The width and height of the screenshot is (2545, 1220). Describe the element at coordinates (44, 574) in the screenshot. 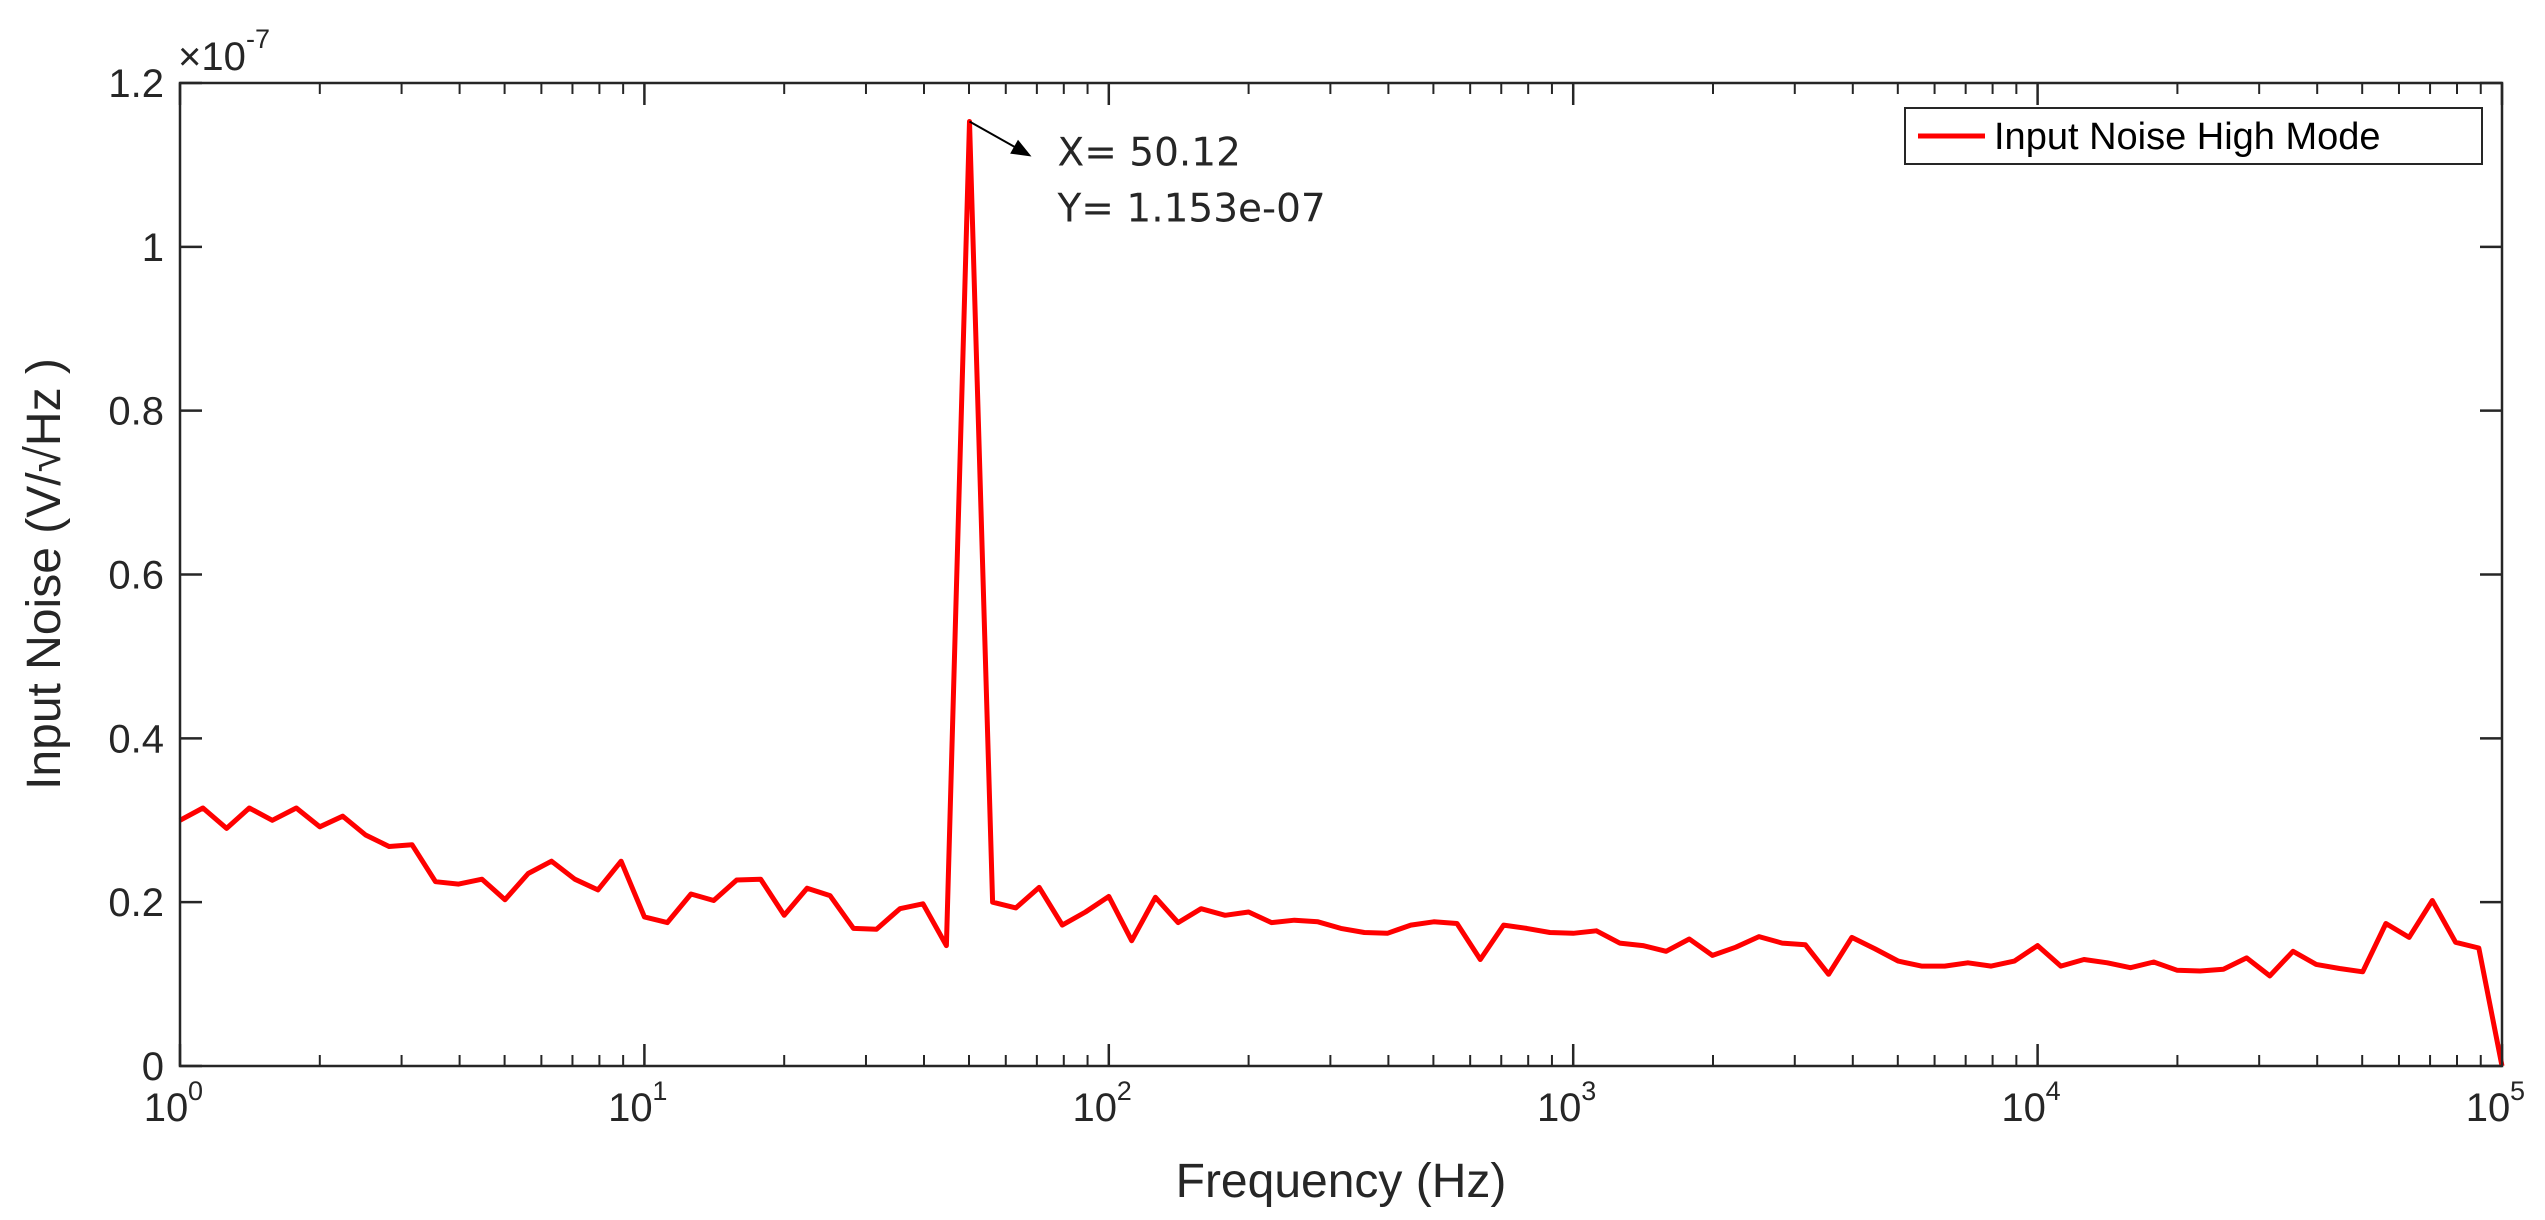

I see `y-axis-label: Input Noise (V/√Hz )` at that location.